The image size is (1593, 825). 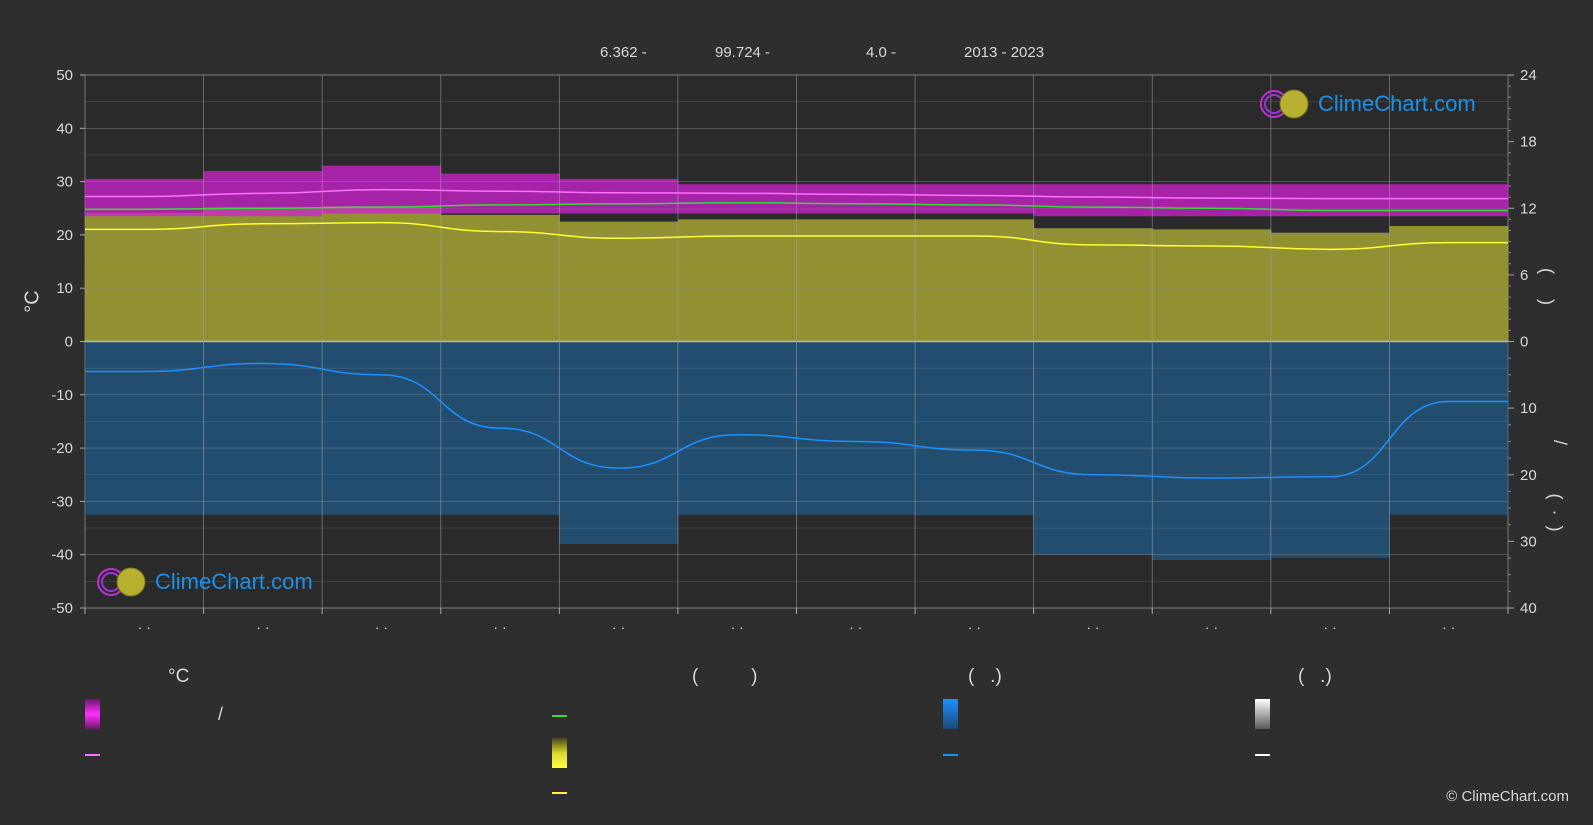 I want to click on left-axis-title: °C, so click(x=32, y=301).